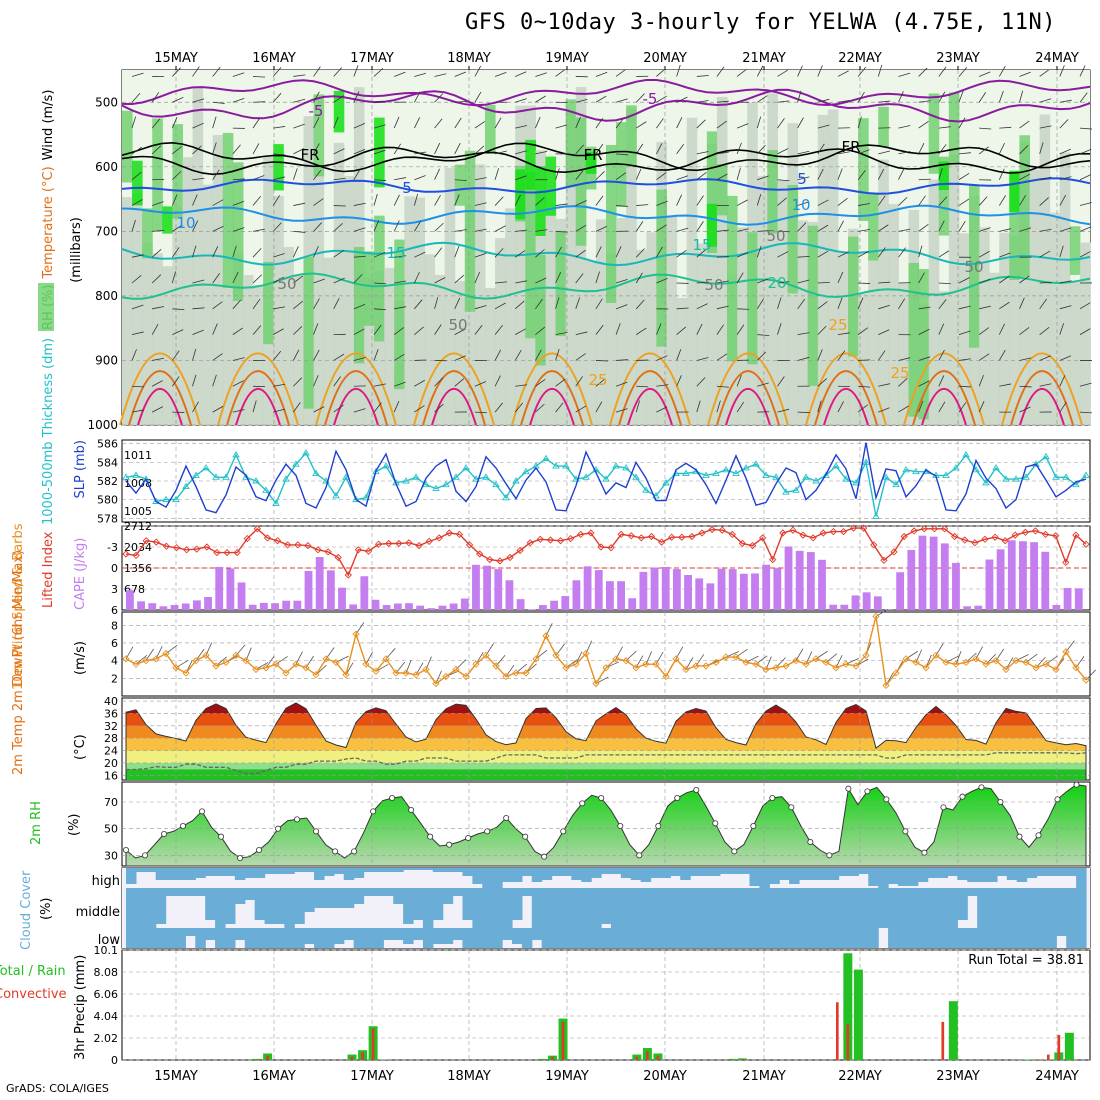  I want to click on top-date-label: 20MAY, so click(665, 58).